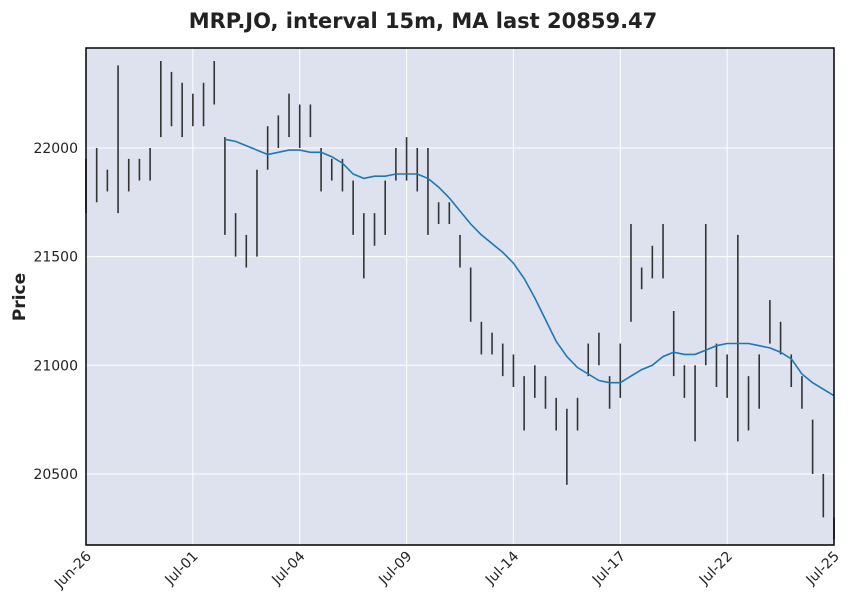  Describe the element at coordinates (395, 569) in the screenshot. I see `x-tick-label: Jul-09` at that location.